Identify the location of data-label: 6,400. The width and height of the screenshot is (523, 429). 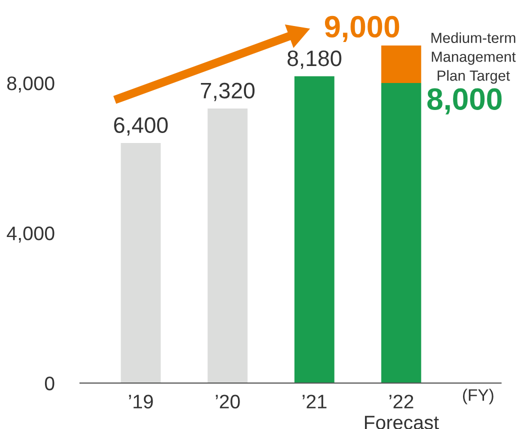
(141, 126).